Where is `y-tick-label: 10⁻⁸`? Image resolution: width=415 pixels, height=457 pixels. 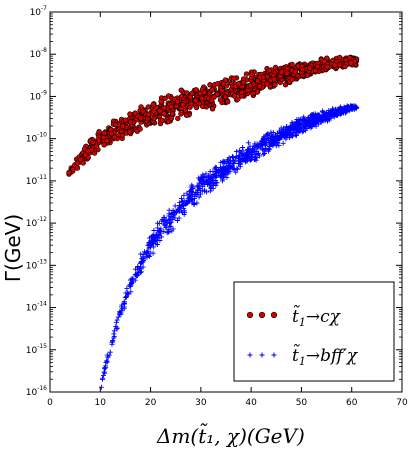
y-tick-label: 10⁻⁸ is located at coordinates (39, 53).